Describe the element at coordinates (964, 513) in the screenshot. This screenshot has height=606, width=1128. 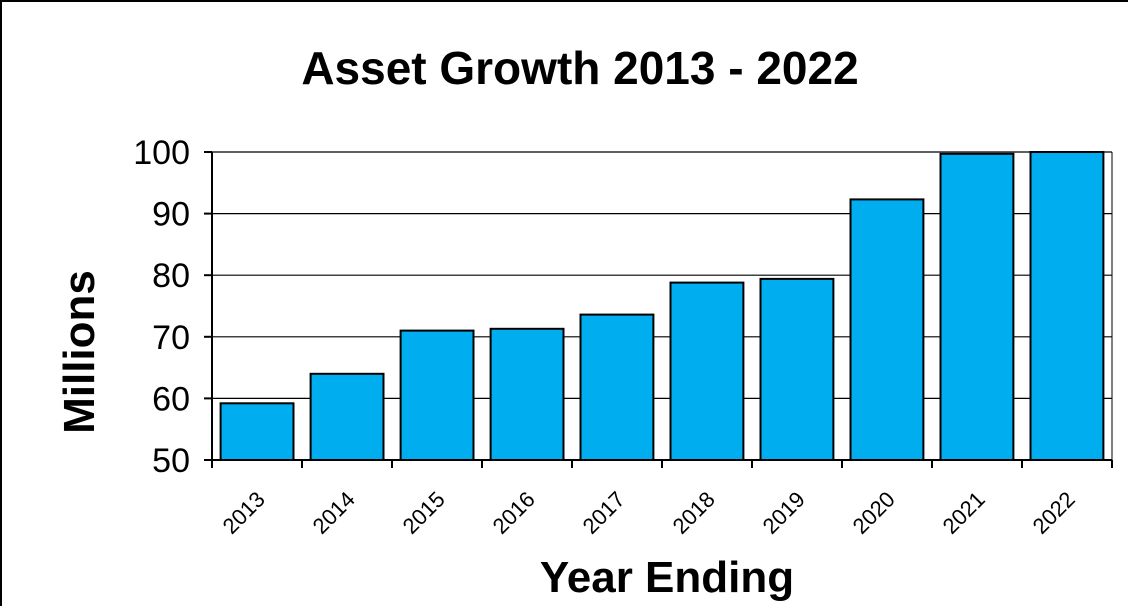
I see `x-tick-label-2021: 2021` at that location.